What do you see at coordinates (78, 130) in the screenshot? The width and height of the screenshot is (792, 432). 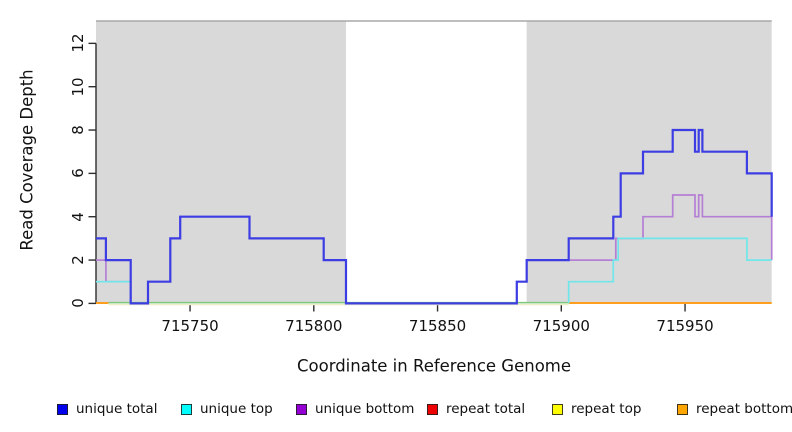 I see `y-tick-label: 8` at bounding box center [78, 130].